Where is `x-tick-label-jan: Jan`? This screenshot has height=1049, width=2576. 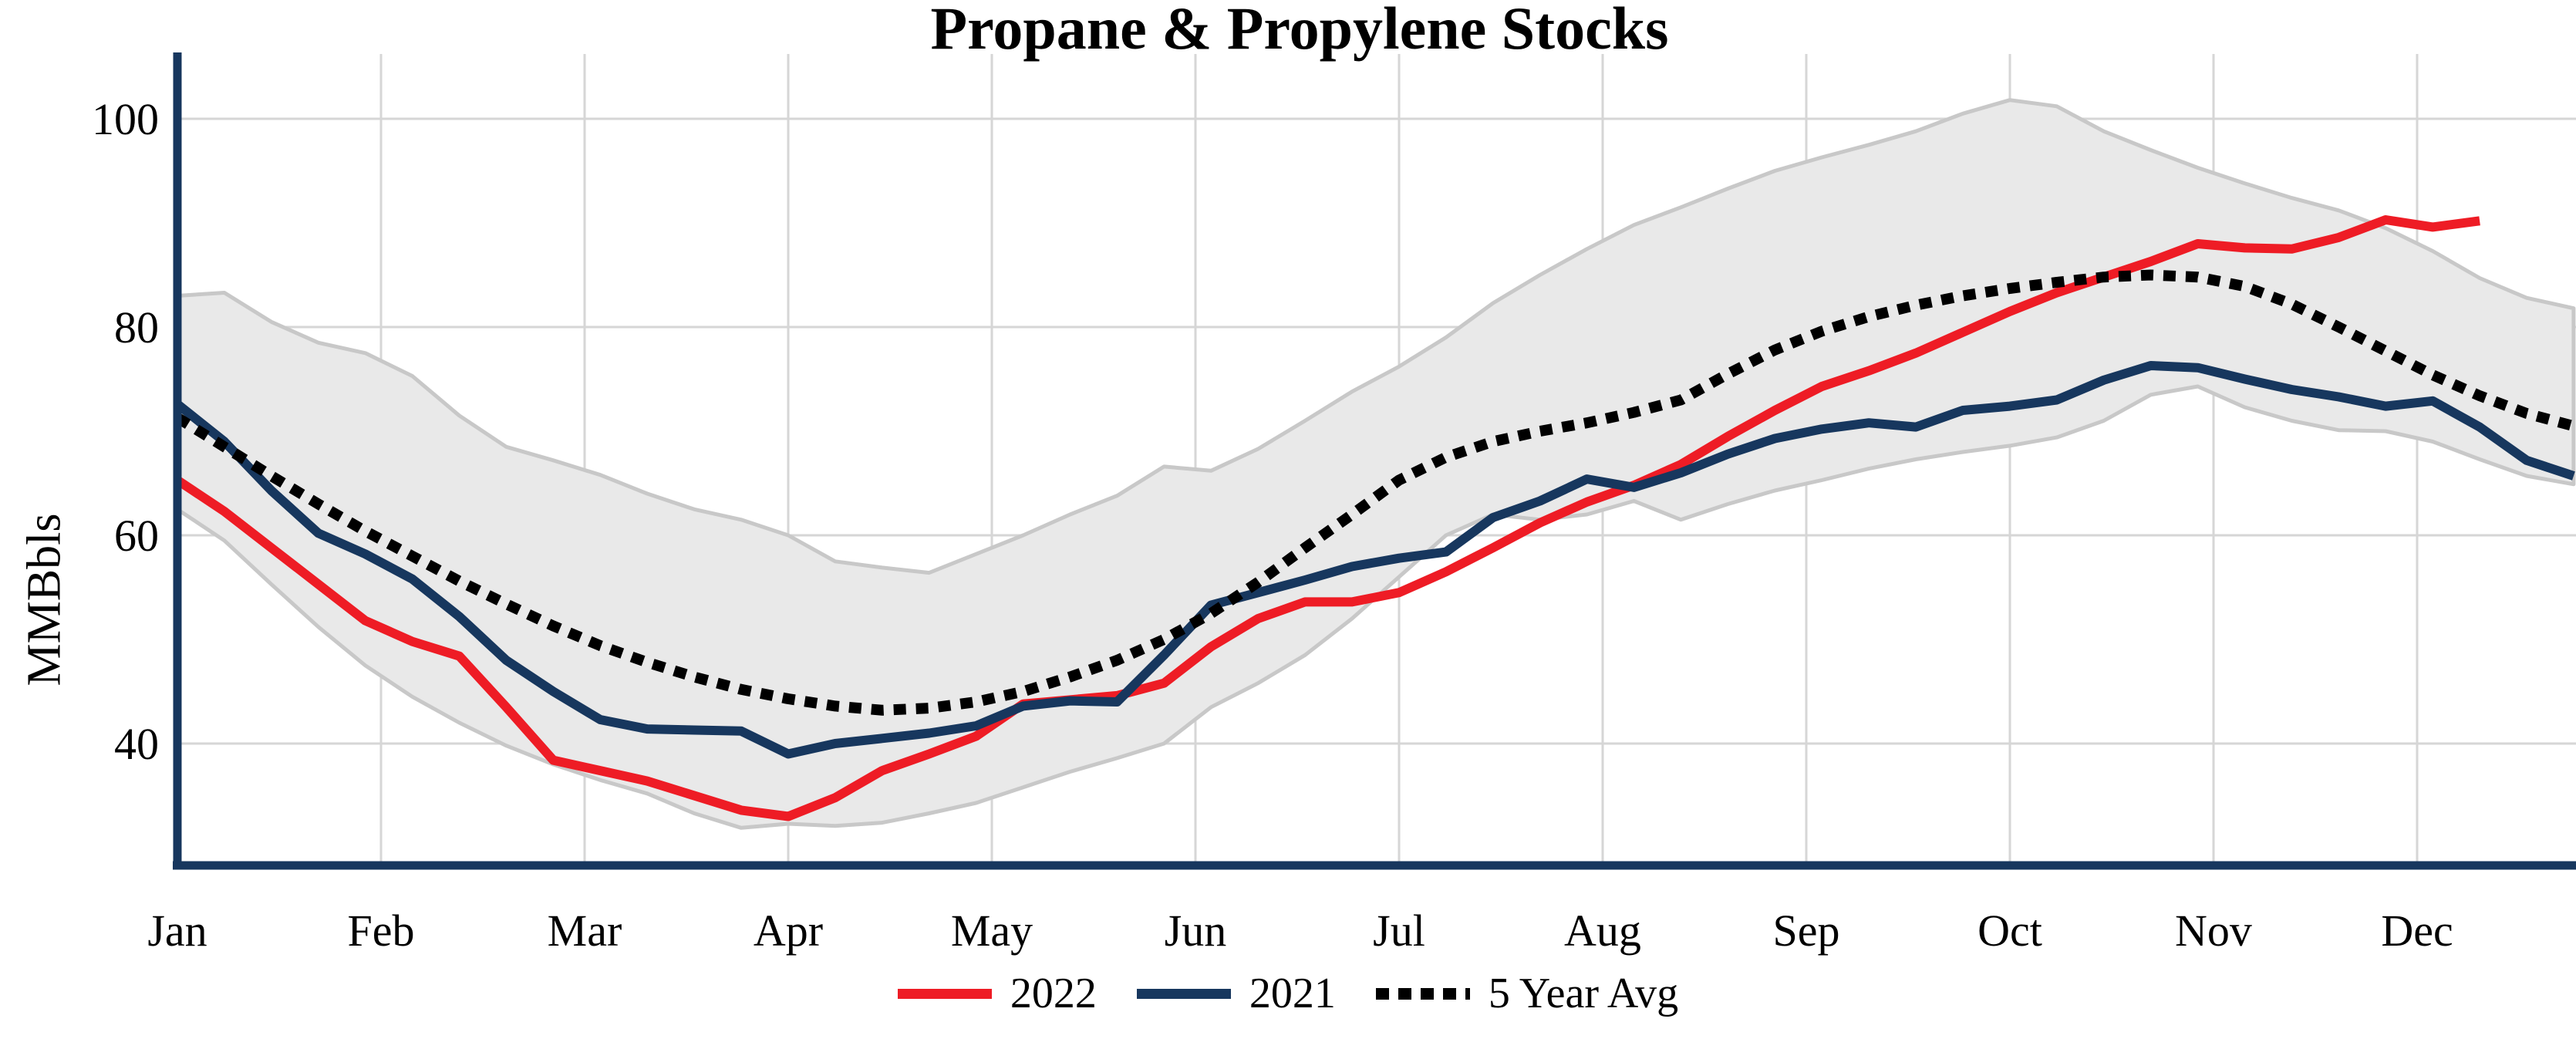
x-tick-label-jan: Jan is located at coordinates (177, 931).